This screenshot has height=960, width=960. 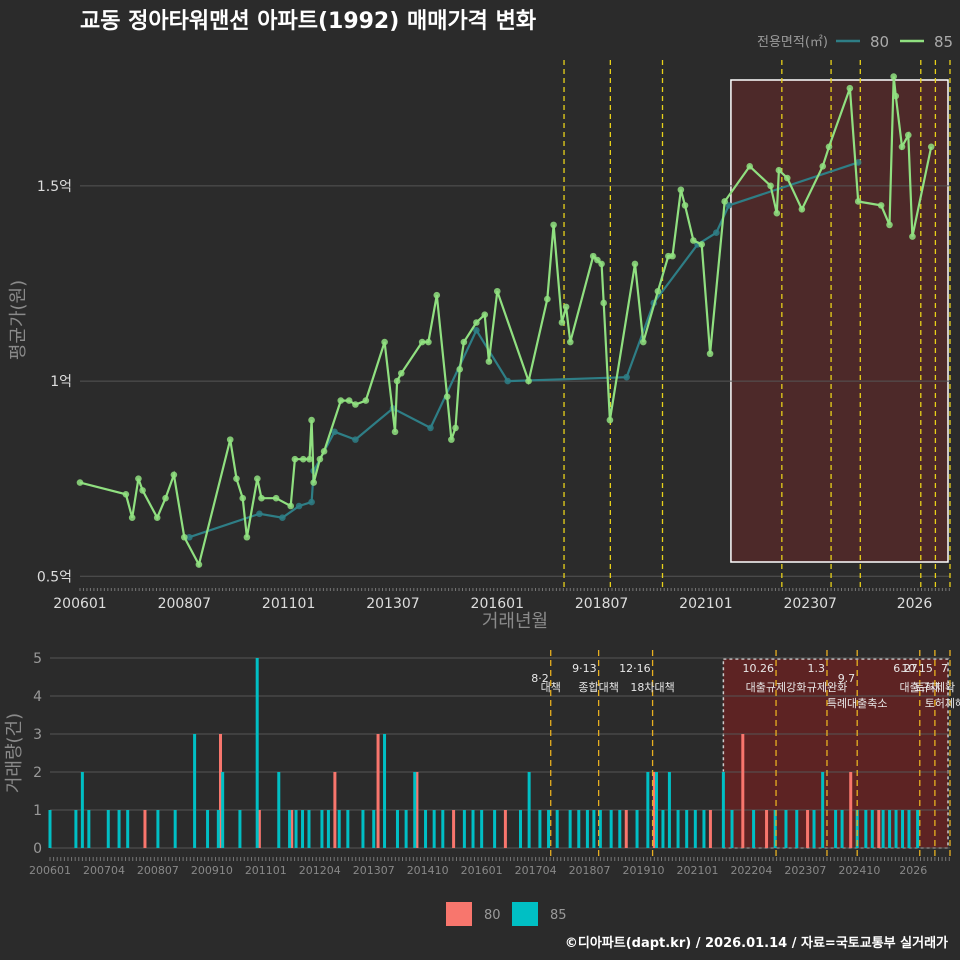 What do you see at coordinates (37, 697) in the screenshot?
I see `volume-y-tick: 4` at bounding box center [37, 697].